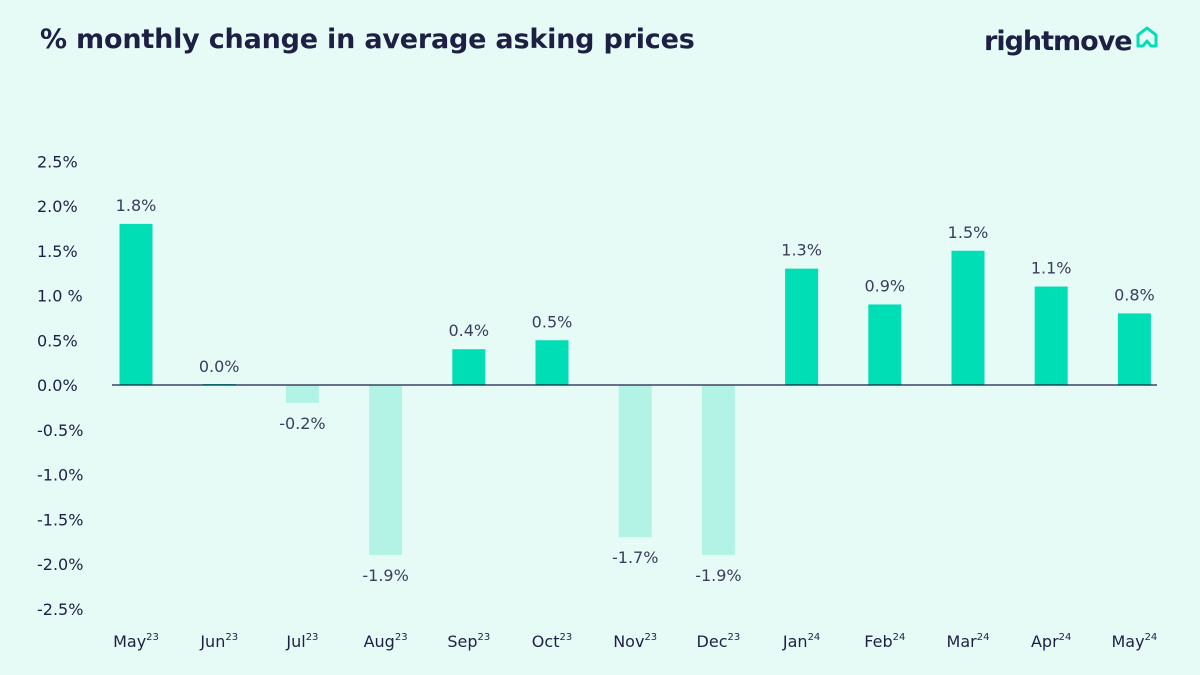 The image size is (1200, 675). I want to click on x-tick-label: Jan24, so click(801, 641).